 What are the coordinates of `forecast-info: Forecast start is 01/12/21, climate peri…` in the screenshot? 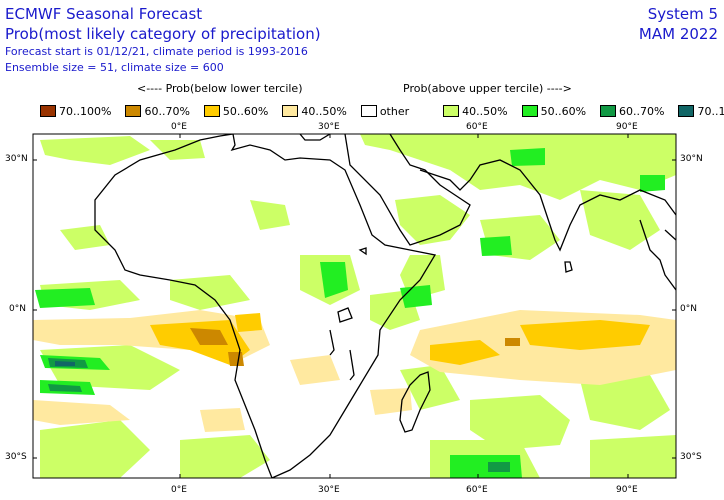 It's located at (156, 51).